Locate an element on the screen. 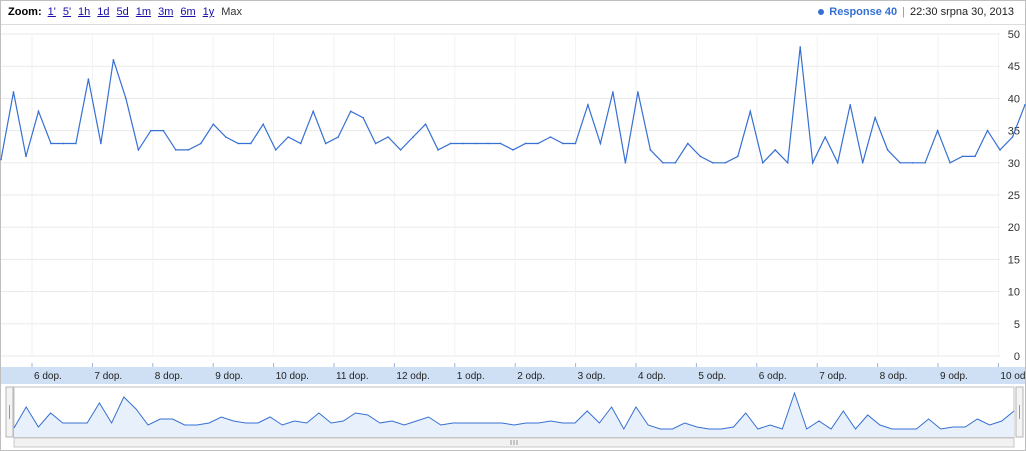 The height and width of the screenshot is (451, 1026). x-tick-label: 10 dop. is located at coordinates (292, 376).